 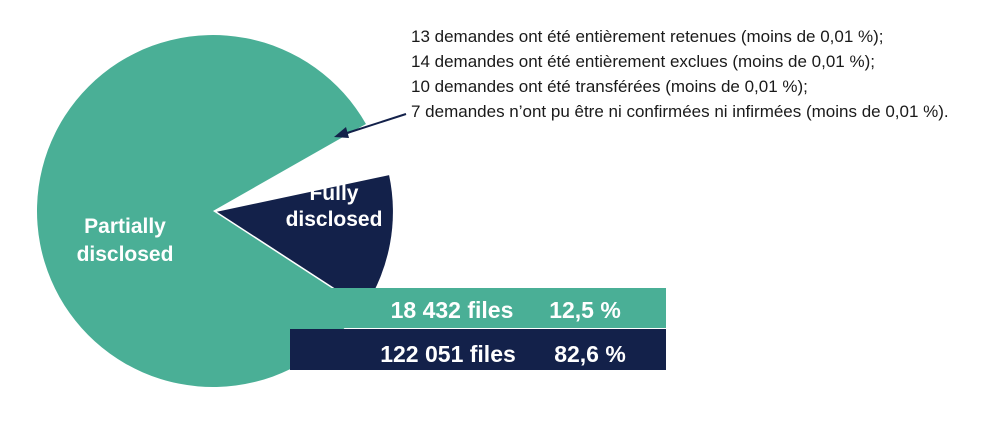 I want to click on value-bar-partially-disclosed, so click(x=478, y=349).